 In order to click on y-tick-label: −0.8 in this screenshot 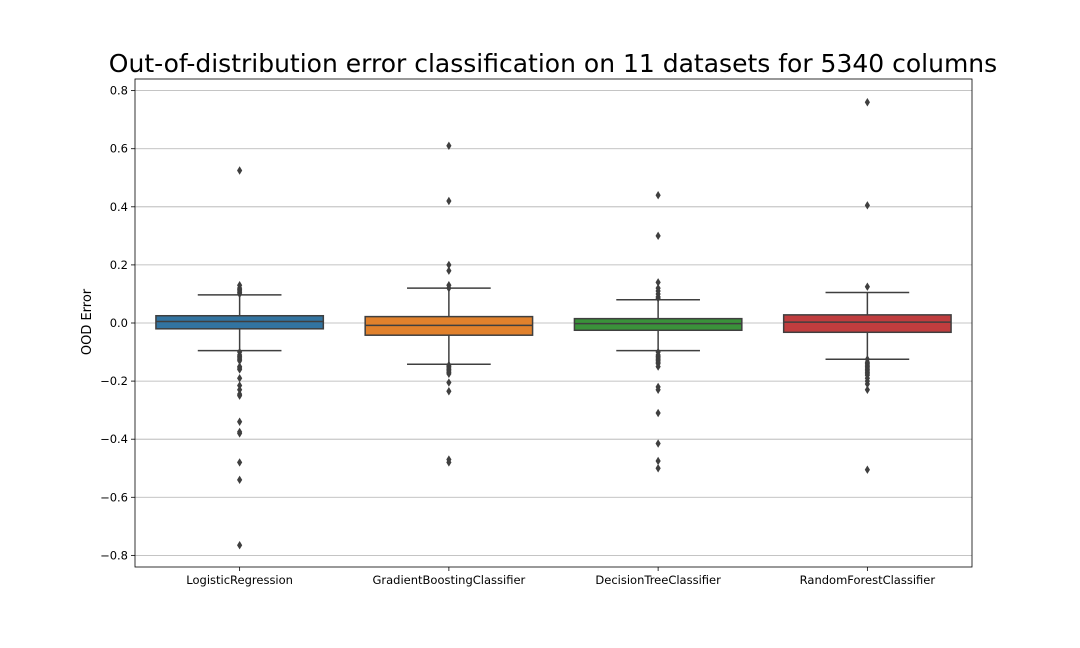, I will do `click(114, 555)`.